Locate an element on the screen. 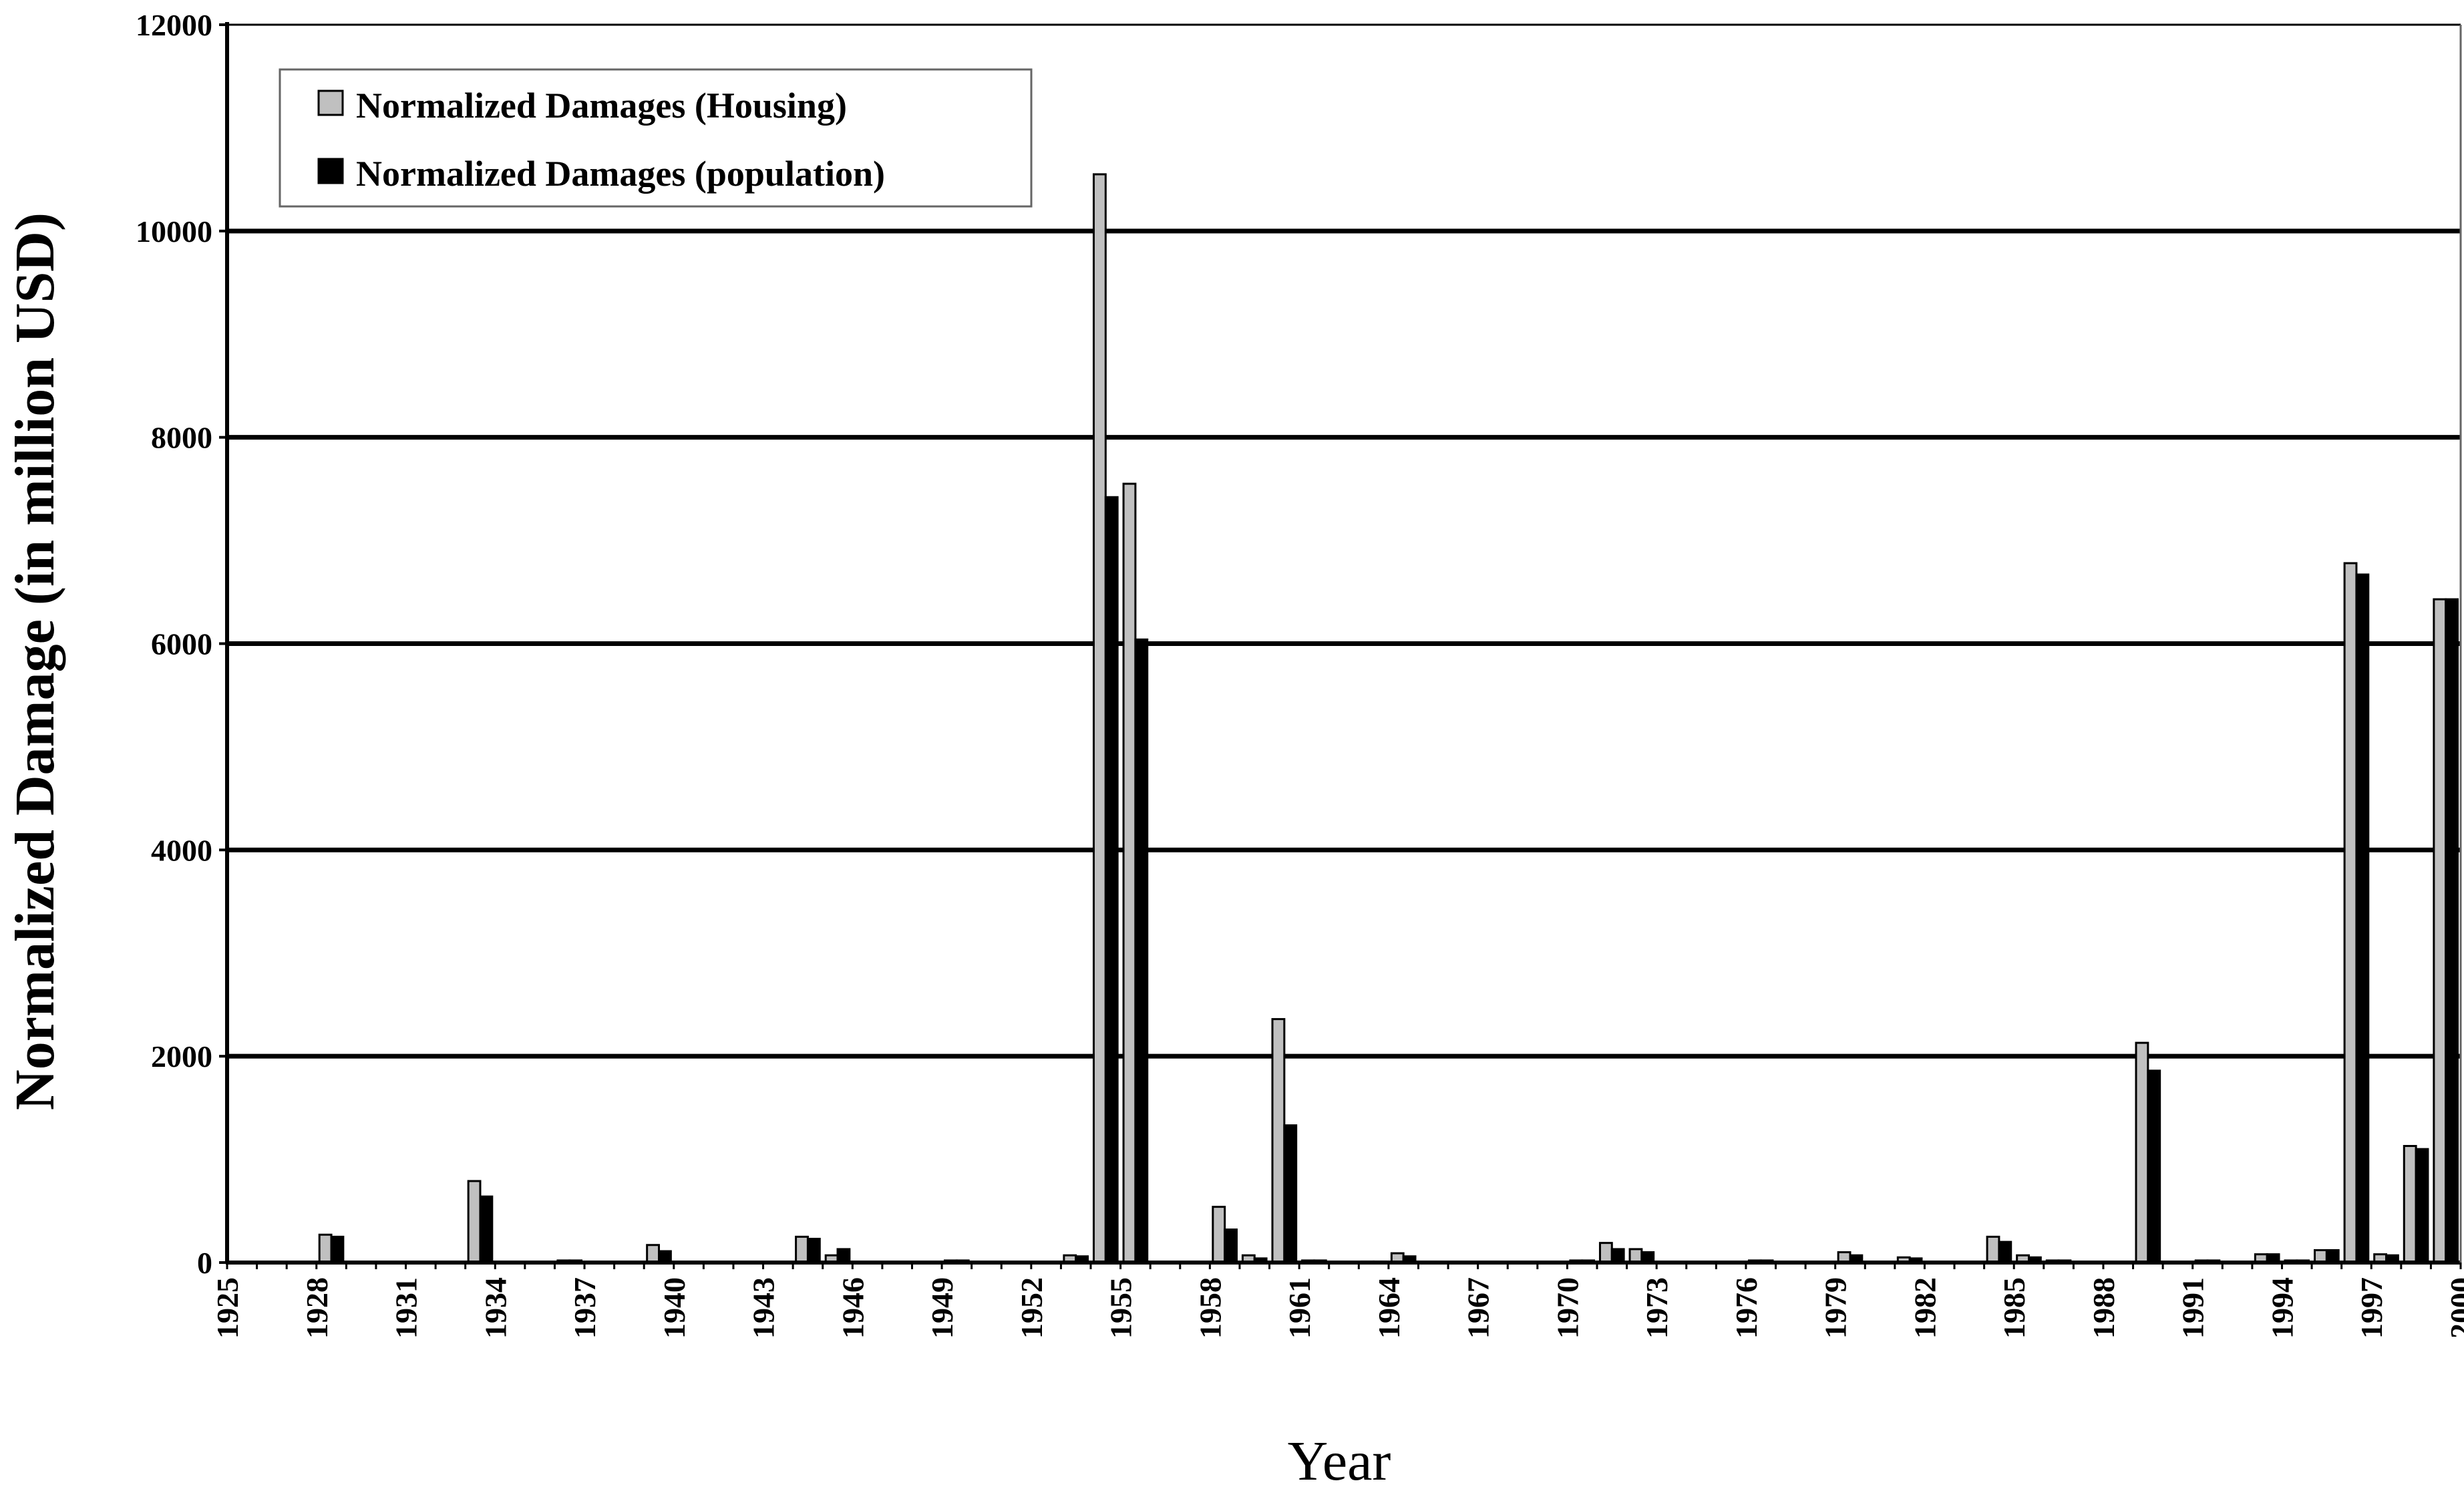  bar-population-1998 is located at coordinates (2422, 1206).